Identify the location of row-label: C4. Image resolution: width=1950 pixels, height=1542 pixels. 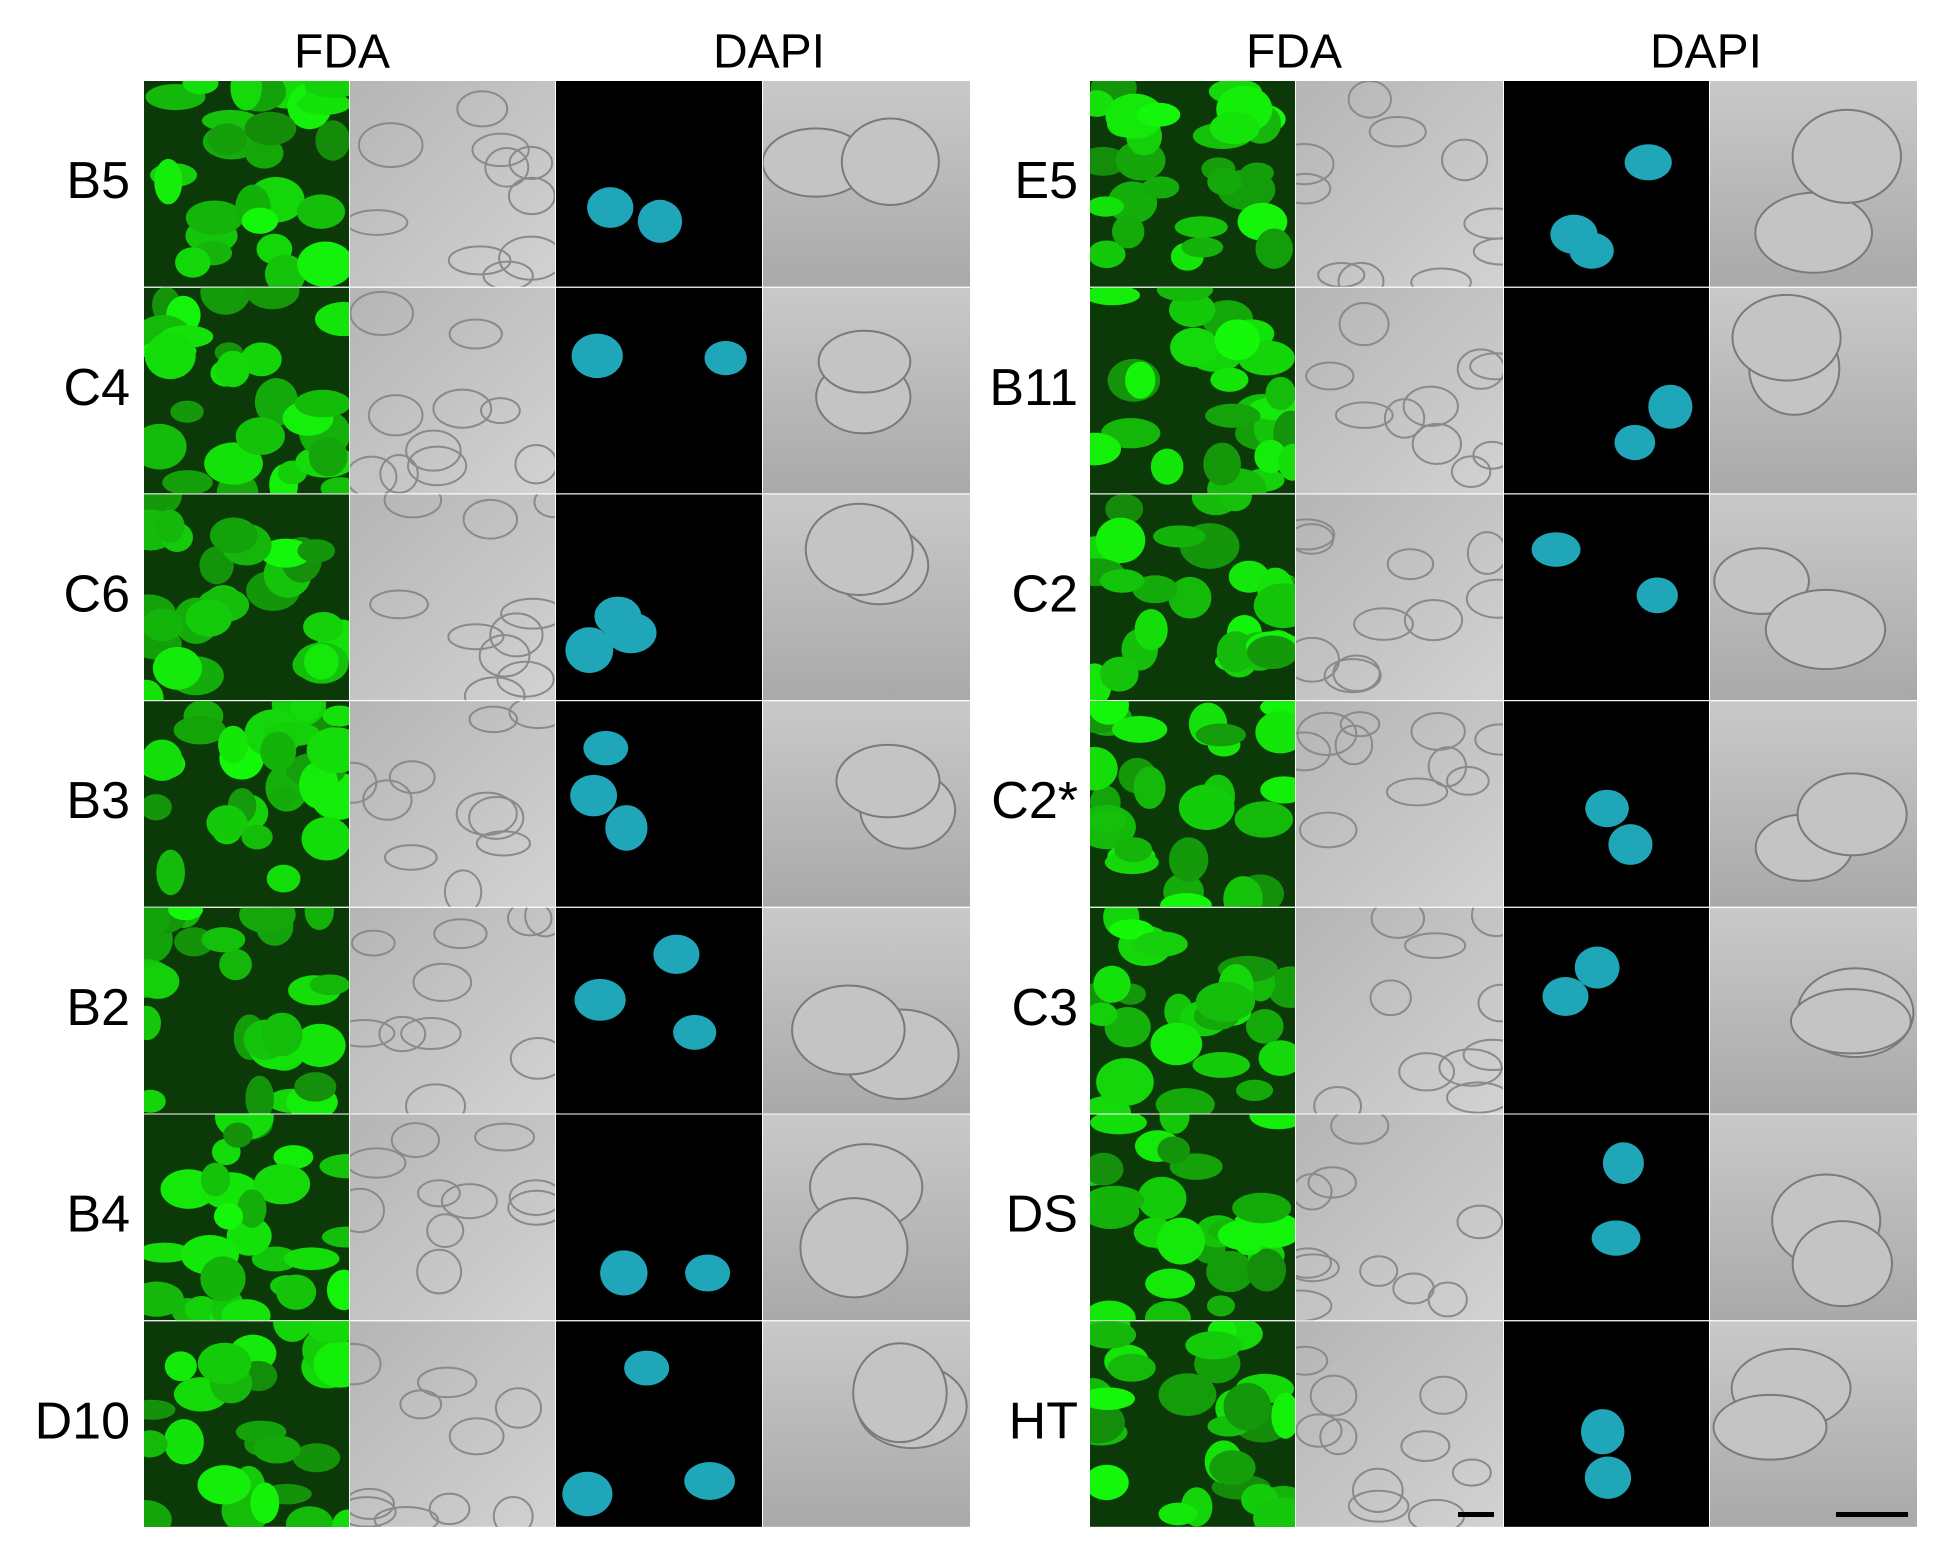
(97, 388).